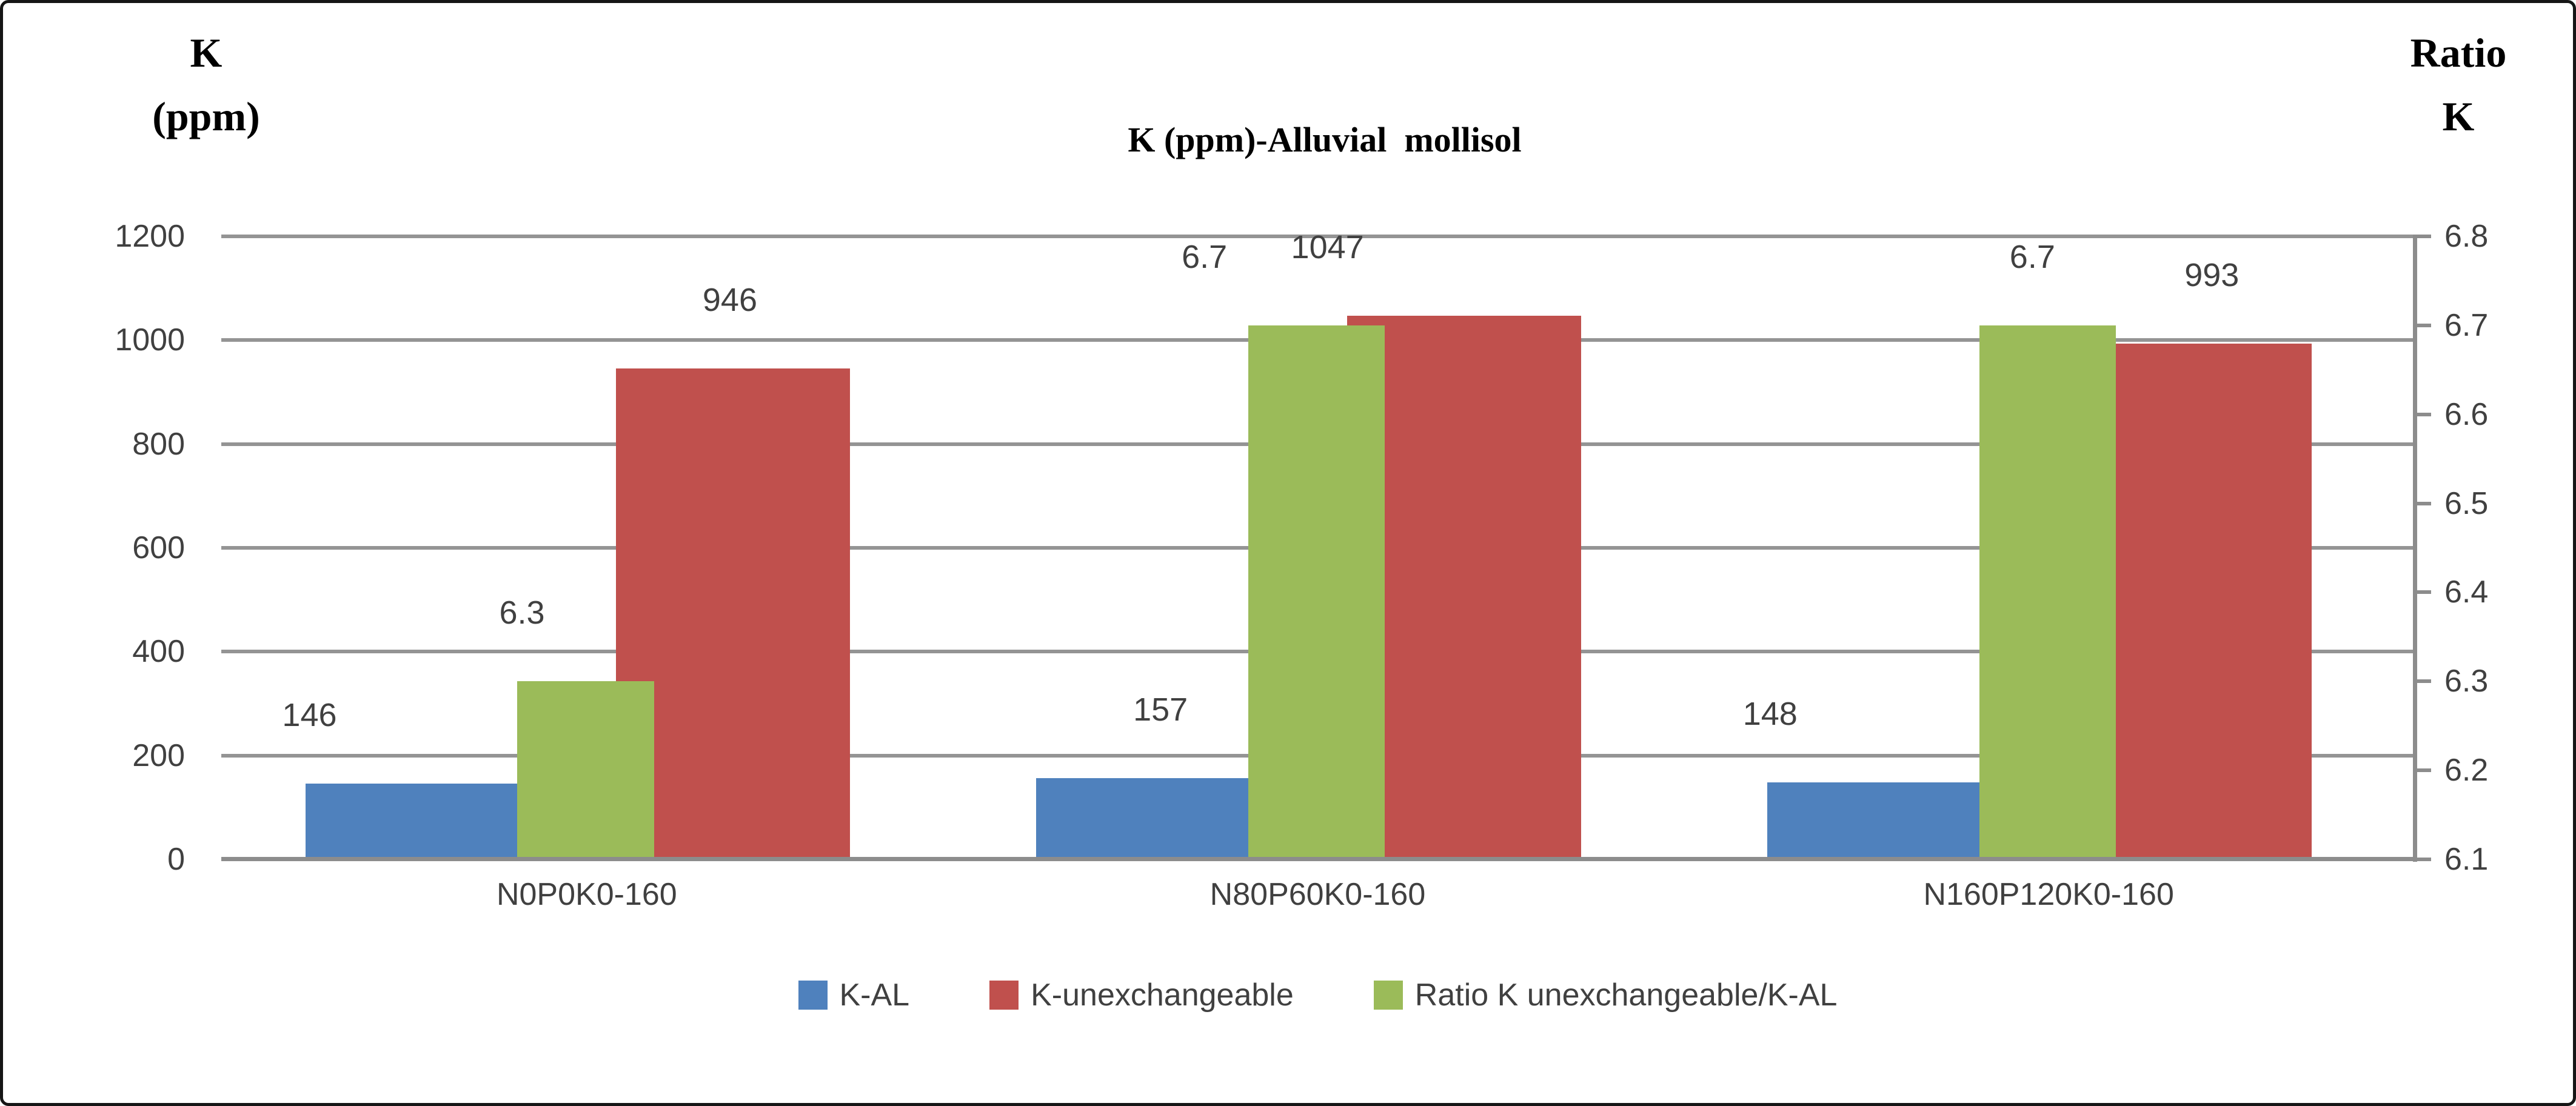 The height and width of the screenshot is (1106, 2576). I want to click on data-label: 148, so click(1770, 714).